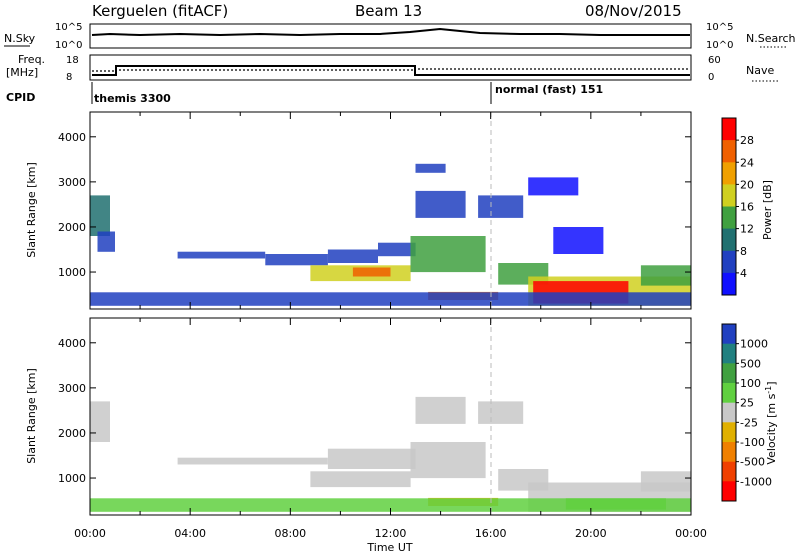 This screenshot has height=559, width=800. Describe the element at coordinates (711, 77) in the screenshot. I see `nave-tick-bottom: 0` at that location.